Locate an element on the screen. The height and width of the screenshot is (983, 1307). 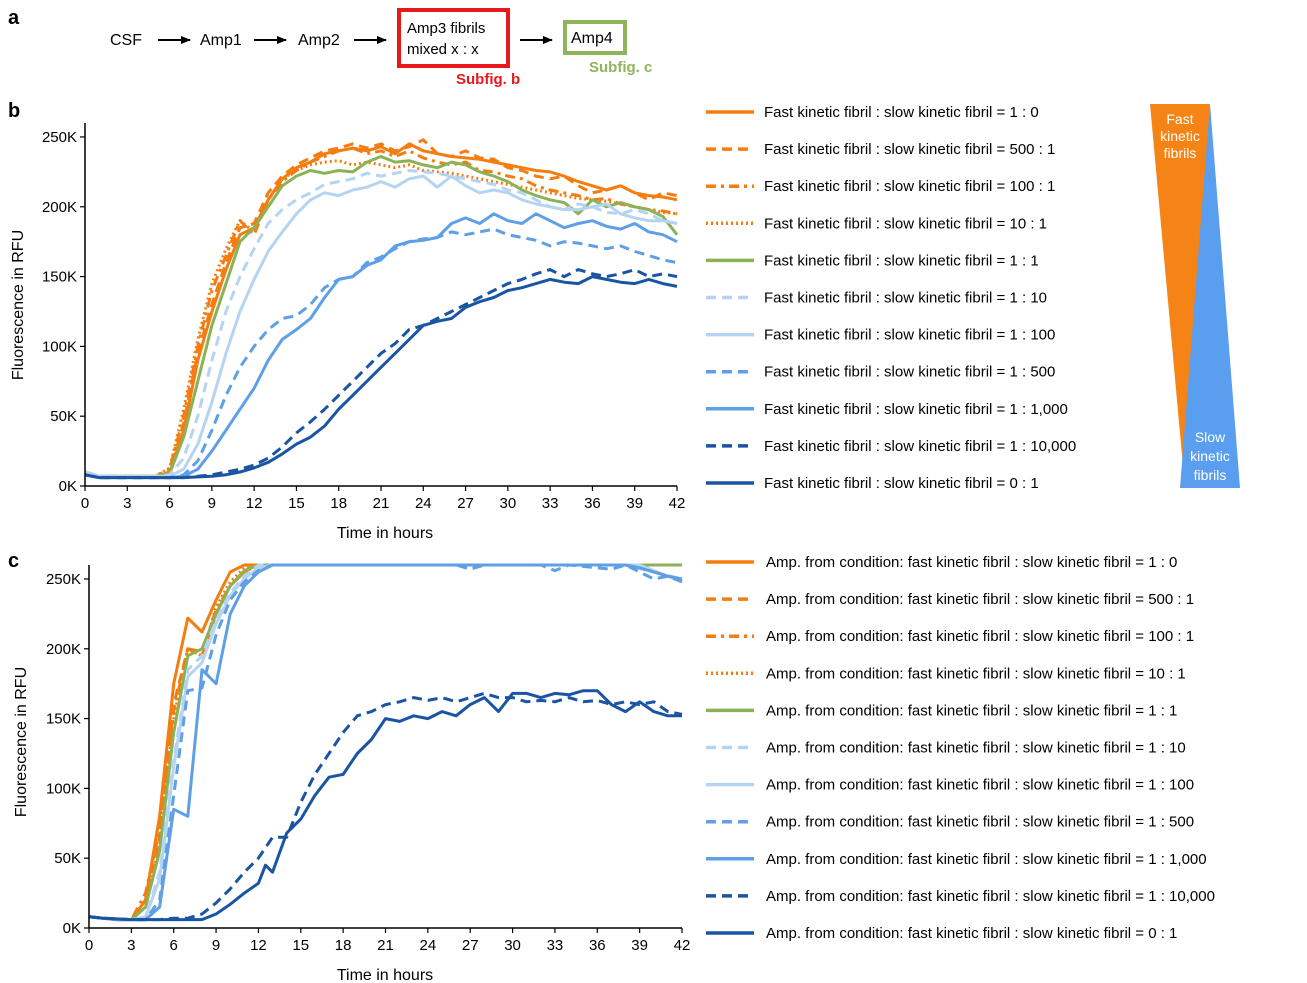
chart-b-x-tick-label: 3 is located at coordinates (127, 503).